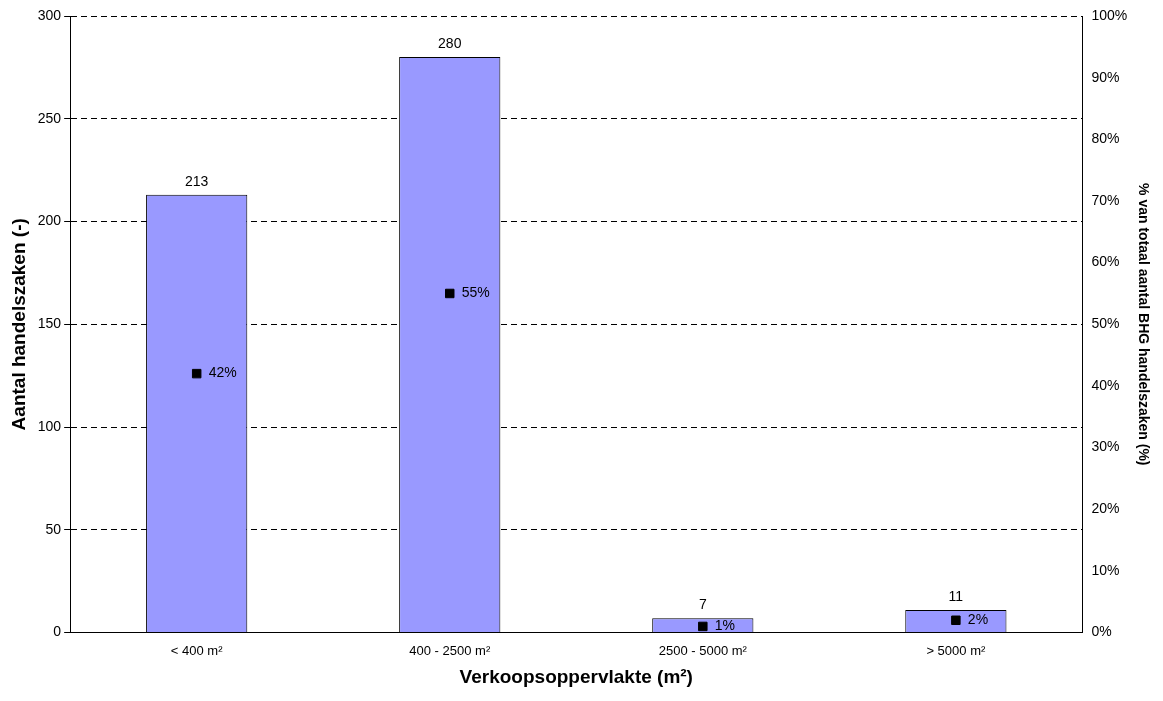 The image size is (1163, 701). Describe the element at coordinates (1105, 384) in the screenshot. I see `y2-tick-label: 40%` at that location.